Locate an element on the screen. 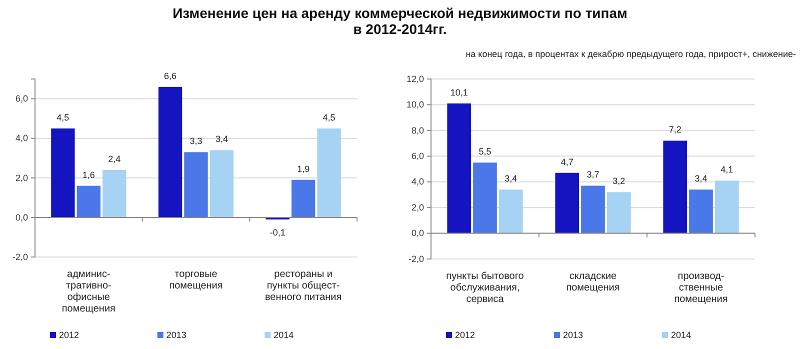 Image resolution: width=800 pixels, height=349 pixels. data-label: 3,3 is located at coordinates (196, 141).